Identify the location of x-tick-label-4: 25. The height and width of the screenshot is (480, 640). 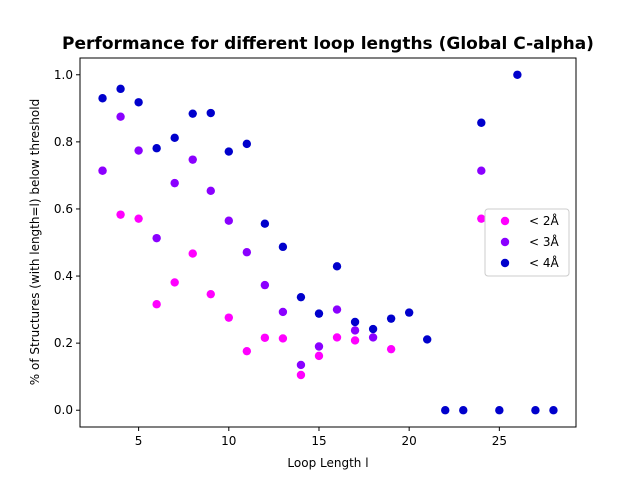
(499, 441).